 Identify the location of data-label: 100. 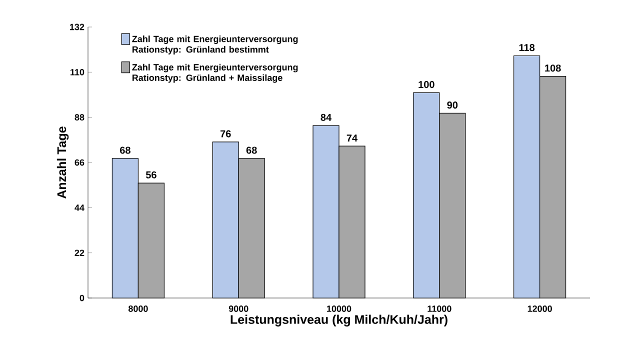
(426, 84).